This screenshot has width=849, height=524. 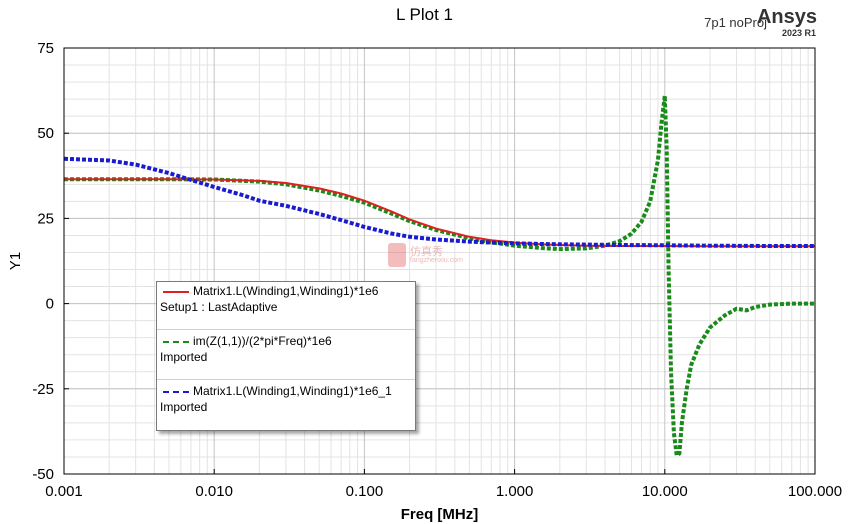 I want to click on x-tick-label: 1.000, so click(x=515, y=491).